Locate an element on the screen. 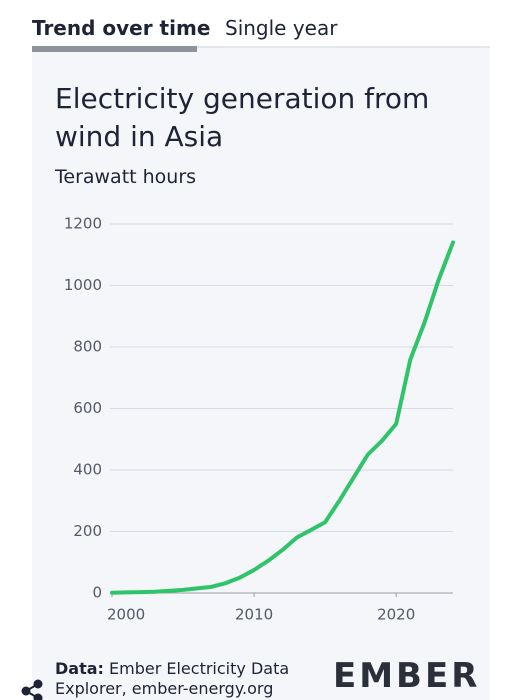  source-label: Data: is located at coordinates (79, 668).